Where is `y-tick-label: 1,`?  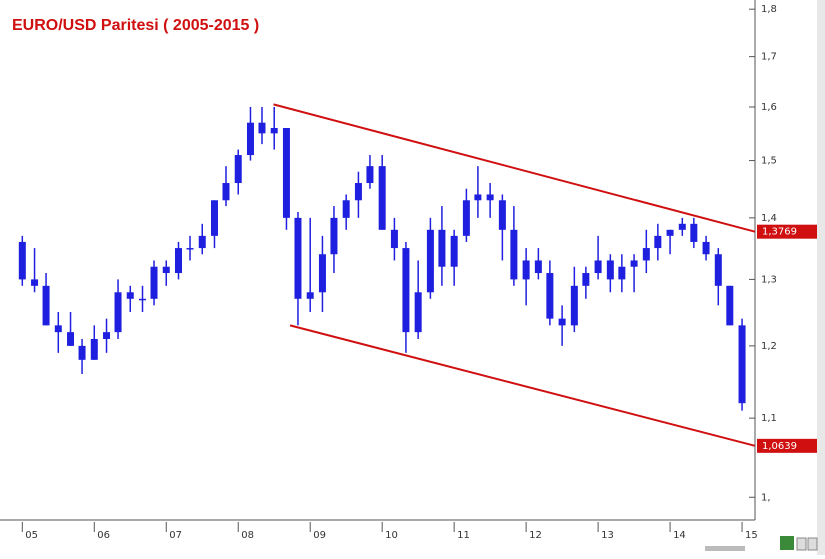 y-tick-label: 1, is located at coordinates (766, 497).